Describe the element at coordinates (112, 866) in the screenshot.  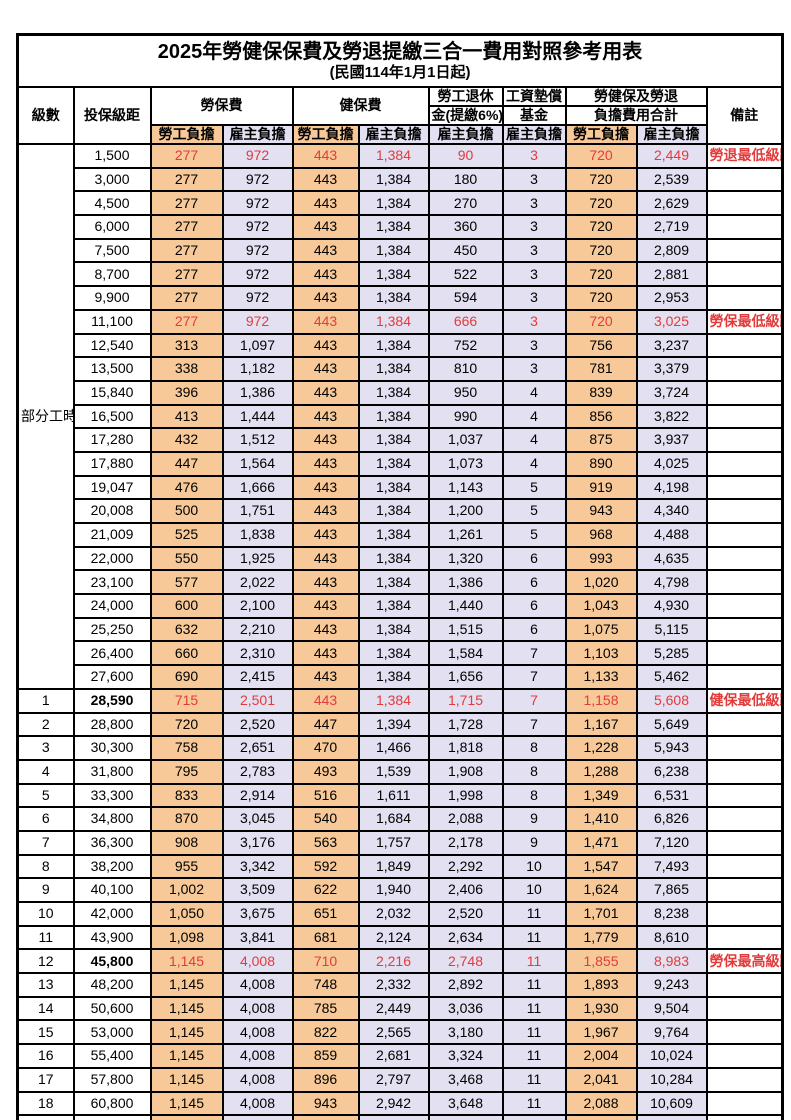
I see `cell-insured-bracket: 38,200` at that location.